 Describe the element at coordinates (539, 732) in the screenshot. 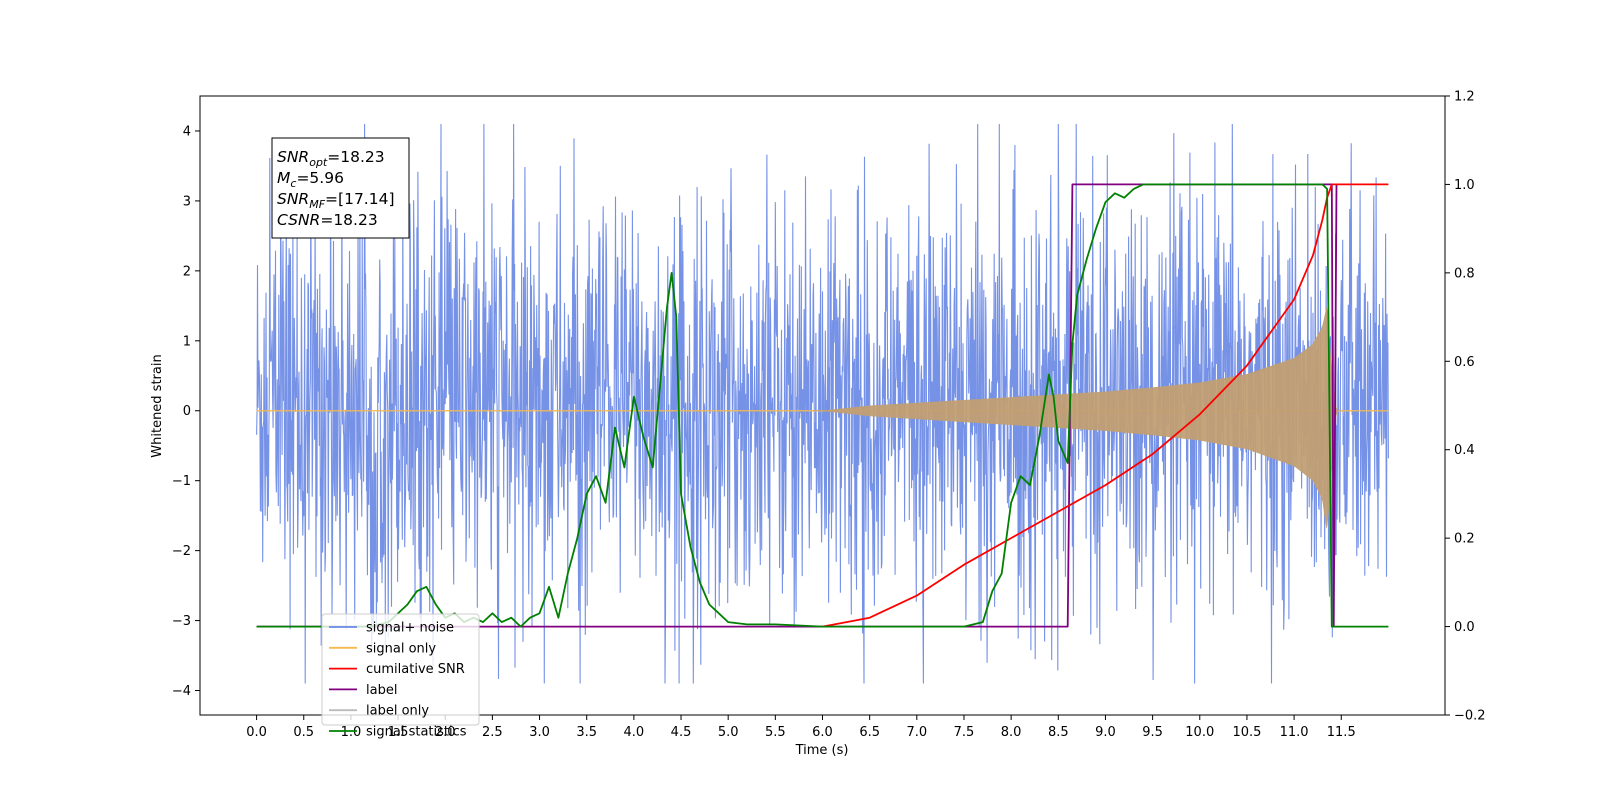

I see `x-tick-label: 3.0` at that location.